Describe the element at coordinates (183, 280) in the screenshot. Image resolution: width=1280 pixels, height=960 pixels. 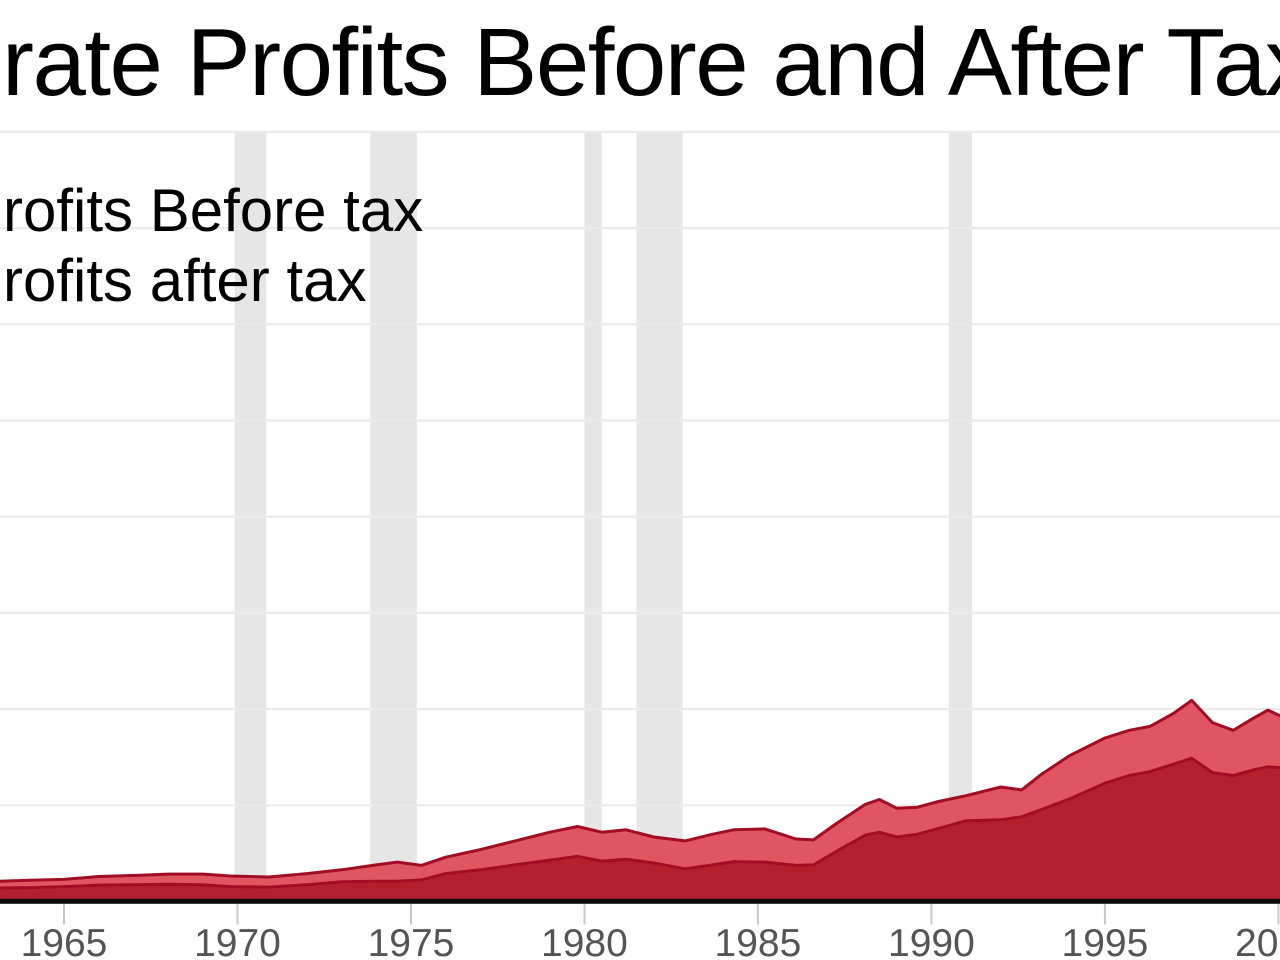
I see `legend-label-after-tax: Profits after tax` at that location.